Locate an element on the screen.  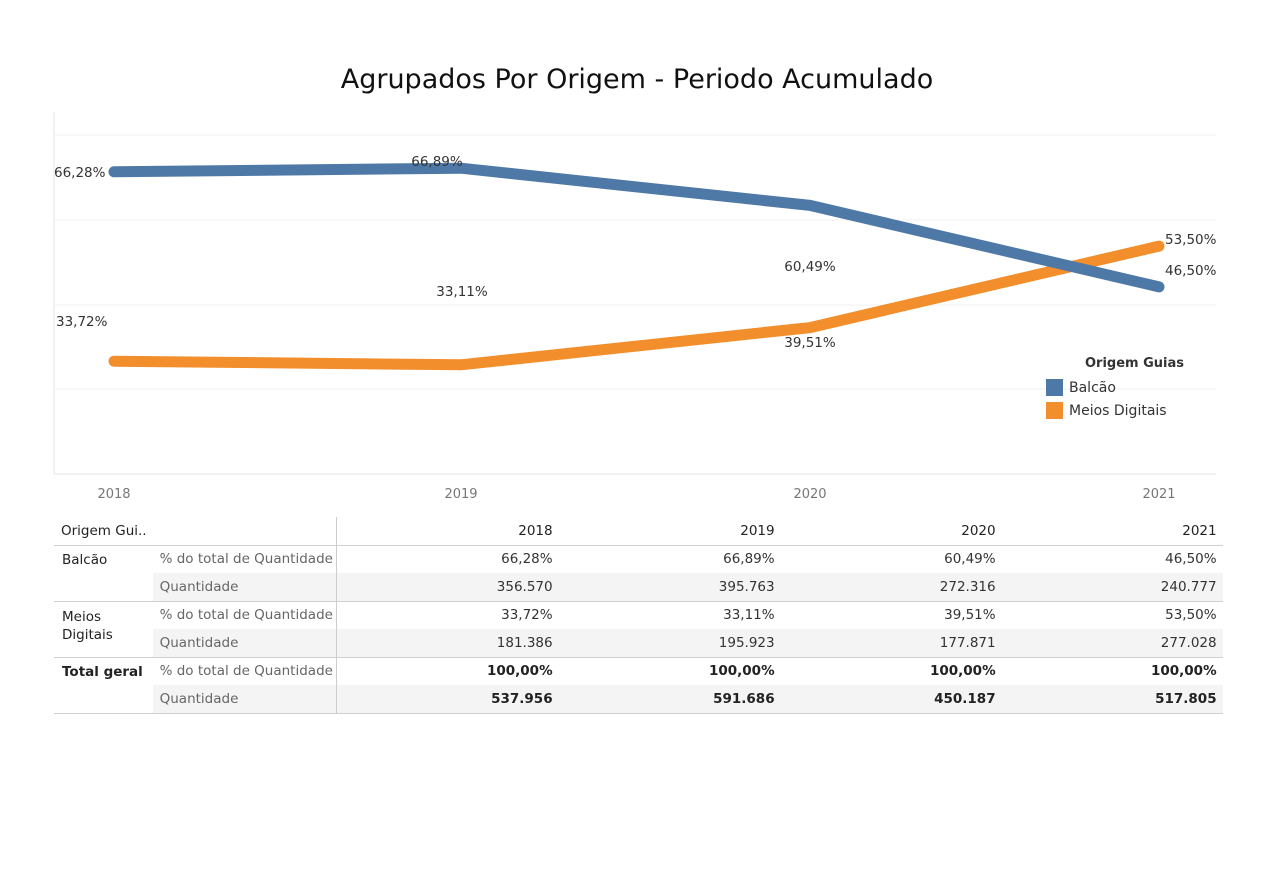
legend-label-balcao: Balcão is located at coordinates (1092, 387).